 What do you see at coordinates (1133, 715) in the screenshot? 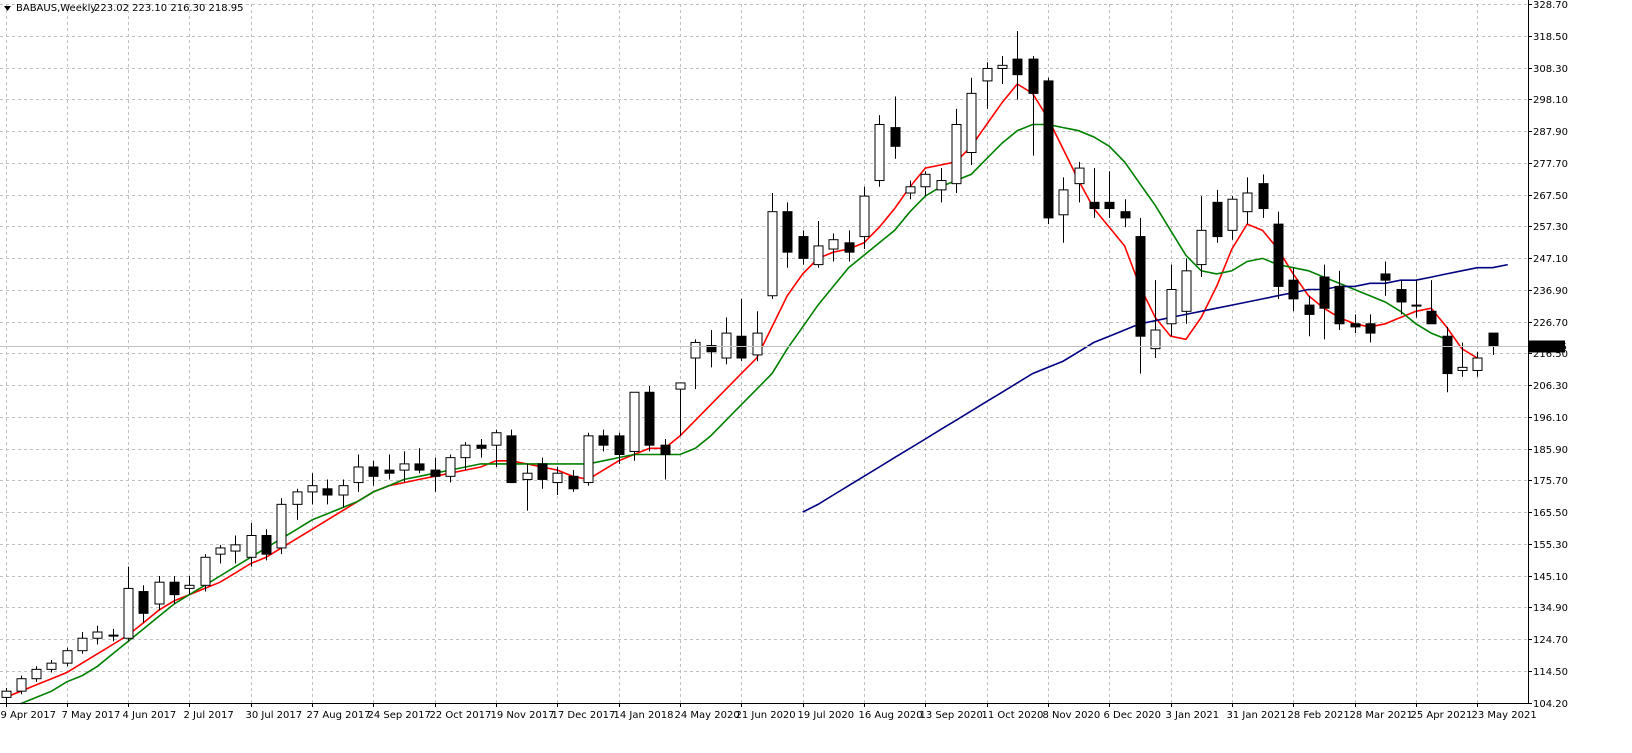
I see `time-tick-label: 6 Dec 2020` at bounding box center [1133, 715].